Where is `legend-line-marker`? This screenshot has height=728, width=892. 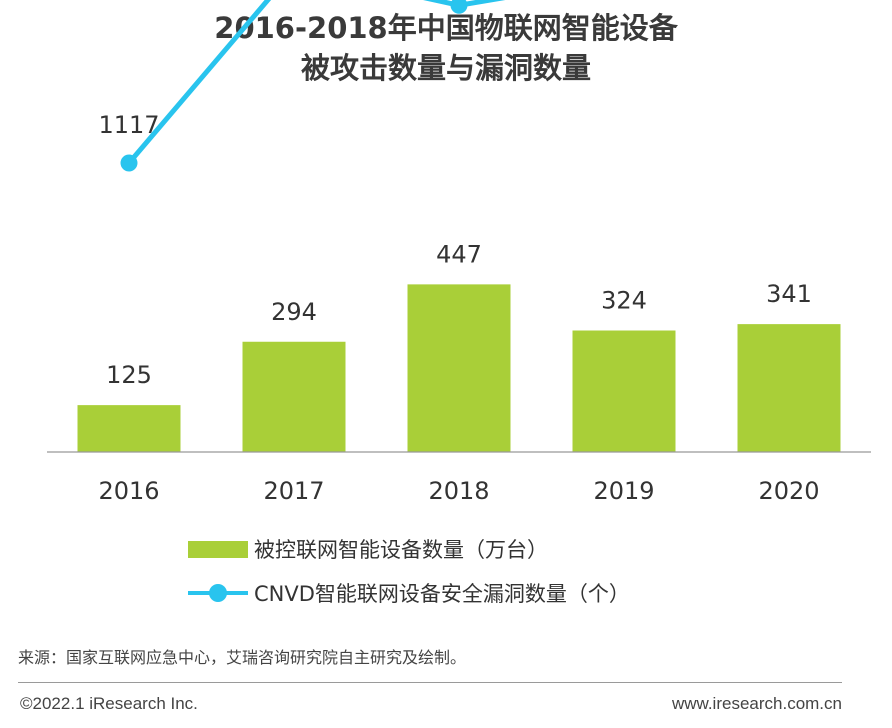 legend-line-marker is located at coordinates (218, 593).